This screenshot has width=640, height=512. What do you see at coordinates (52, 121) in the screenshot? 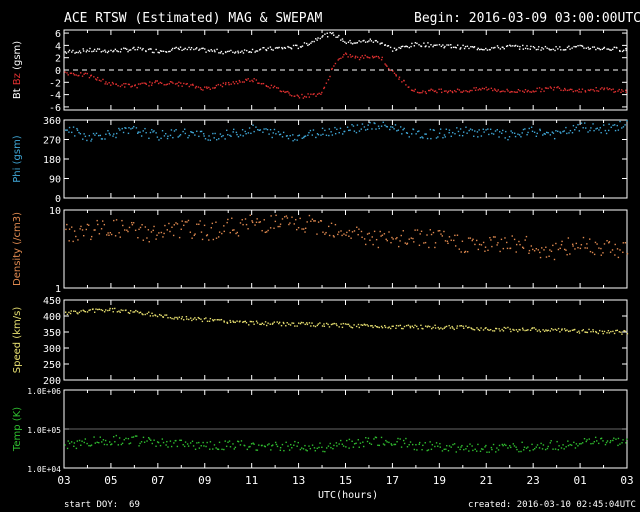
I see `y-tick-label: 360` at bounding box center [52, 121].